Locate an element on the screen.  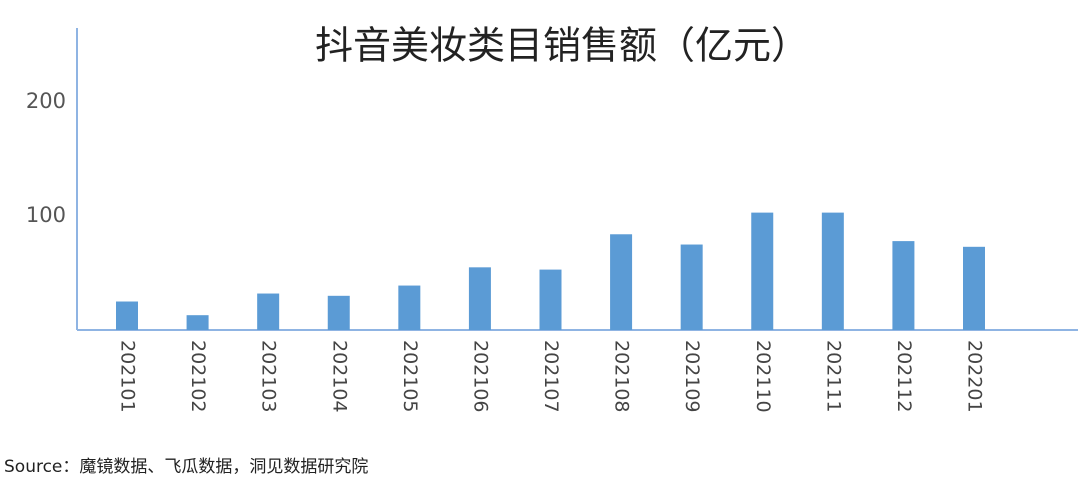
x-tick-label: 202109 is located at coordinates (692, 376).